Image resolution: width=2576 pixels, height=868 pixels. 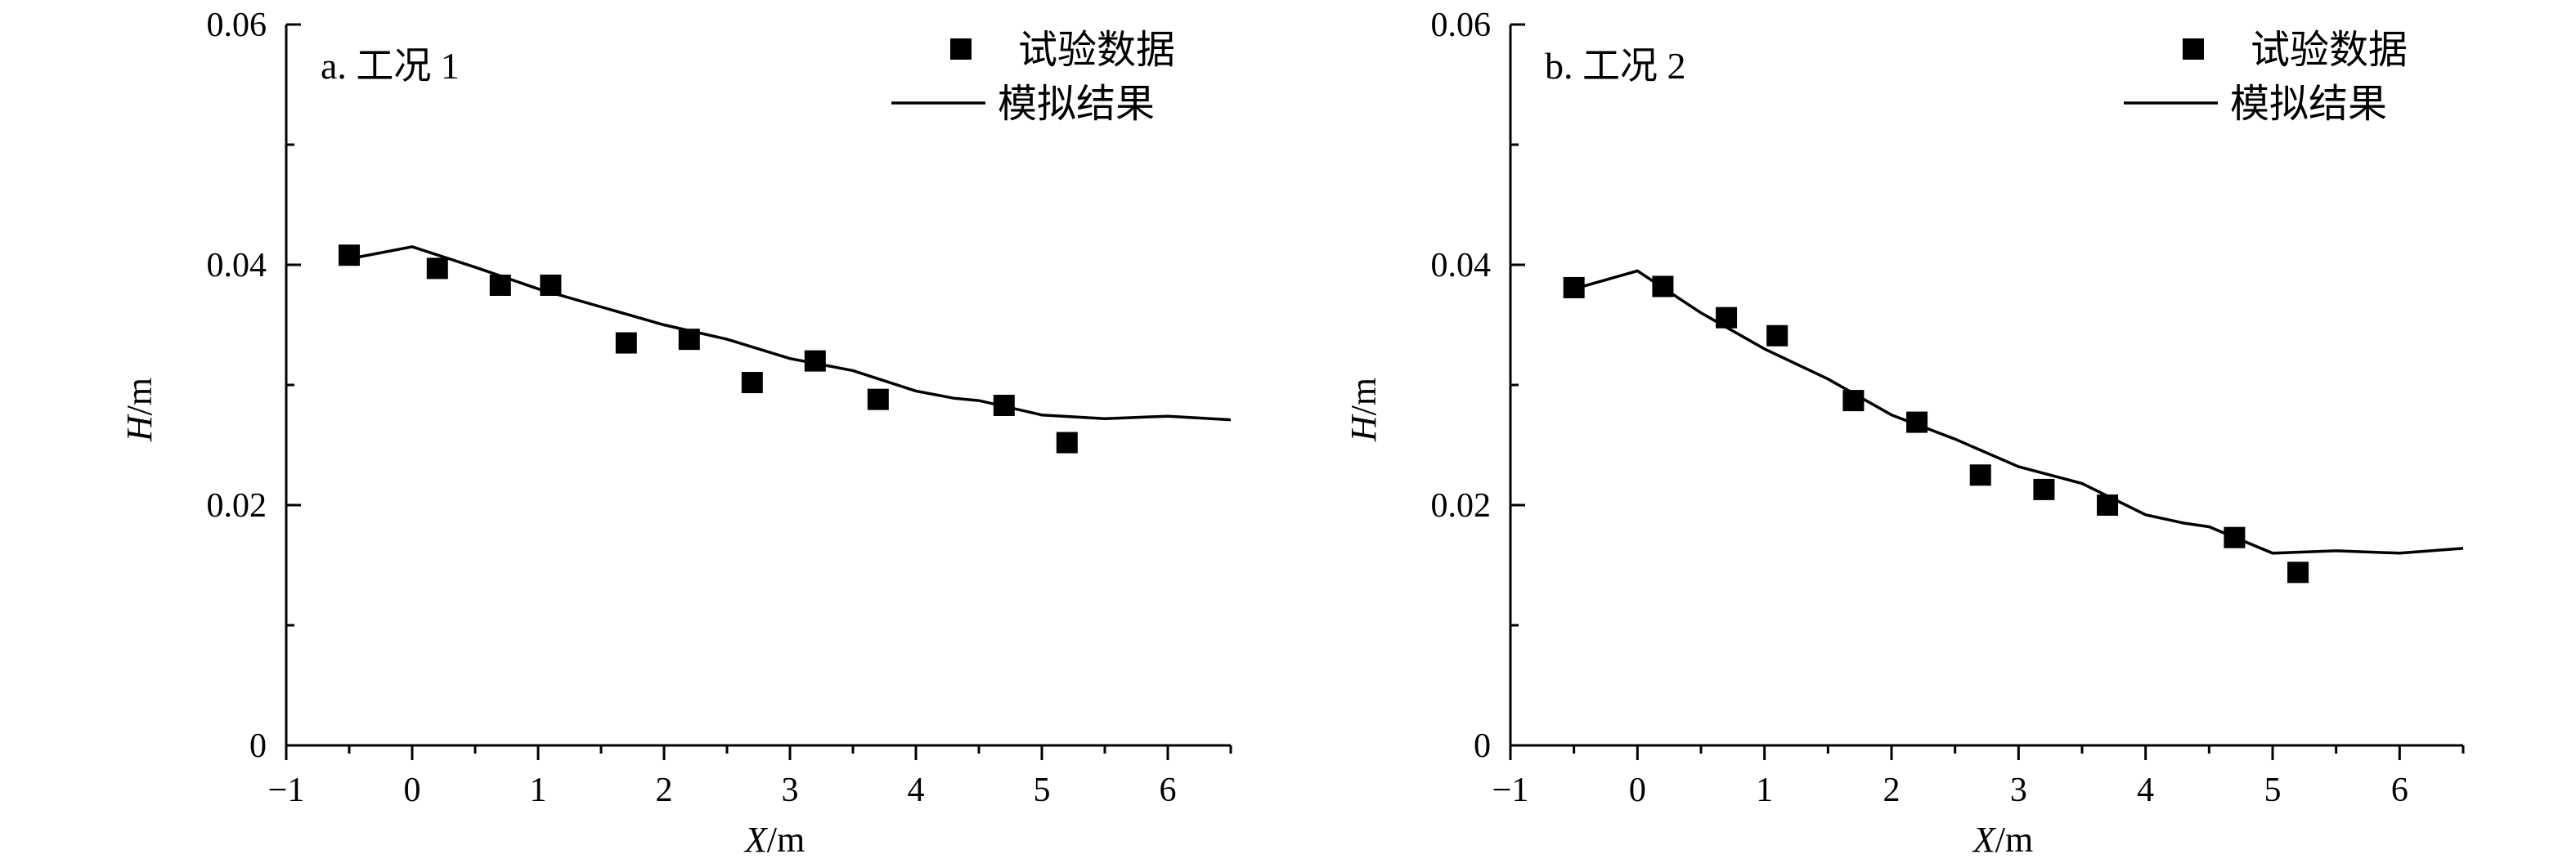 What do you see at coordinates (539, 790) in the screenshot?
I see `panel-a-x-tick-label: 1` at bounding box center [539, 790].